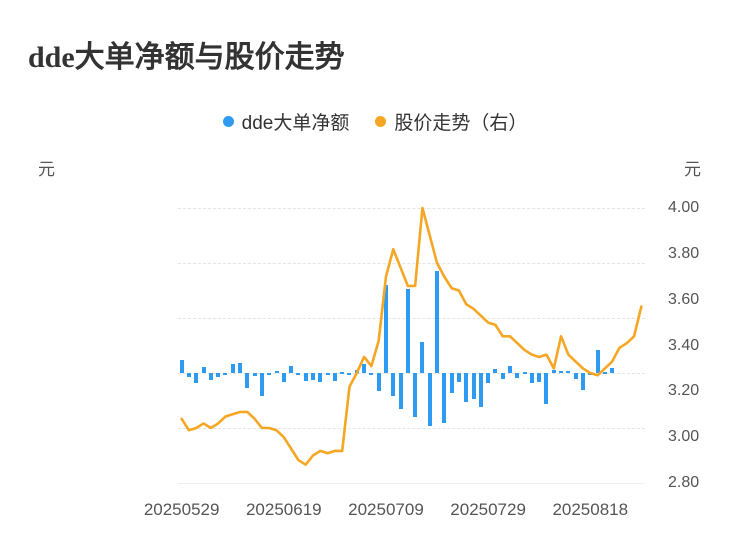 This screenshot has width=750, height=558. What do you see at coordinates (46, 169) in the screenshot?
I see `left-axis-unit: 元` at bounding box center [46, 169].